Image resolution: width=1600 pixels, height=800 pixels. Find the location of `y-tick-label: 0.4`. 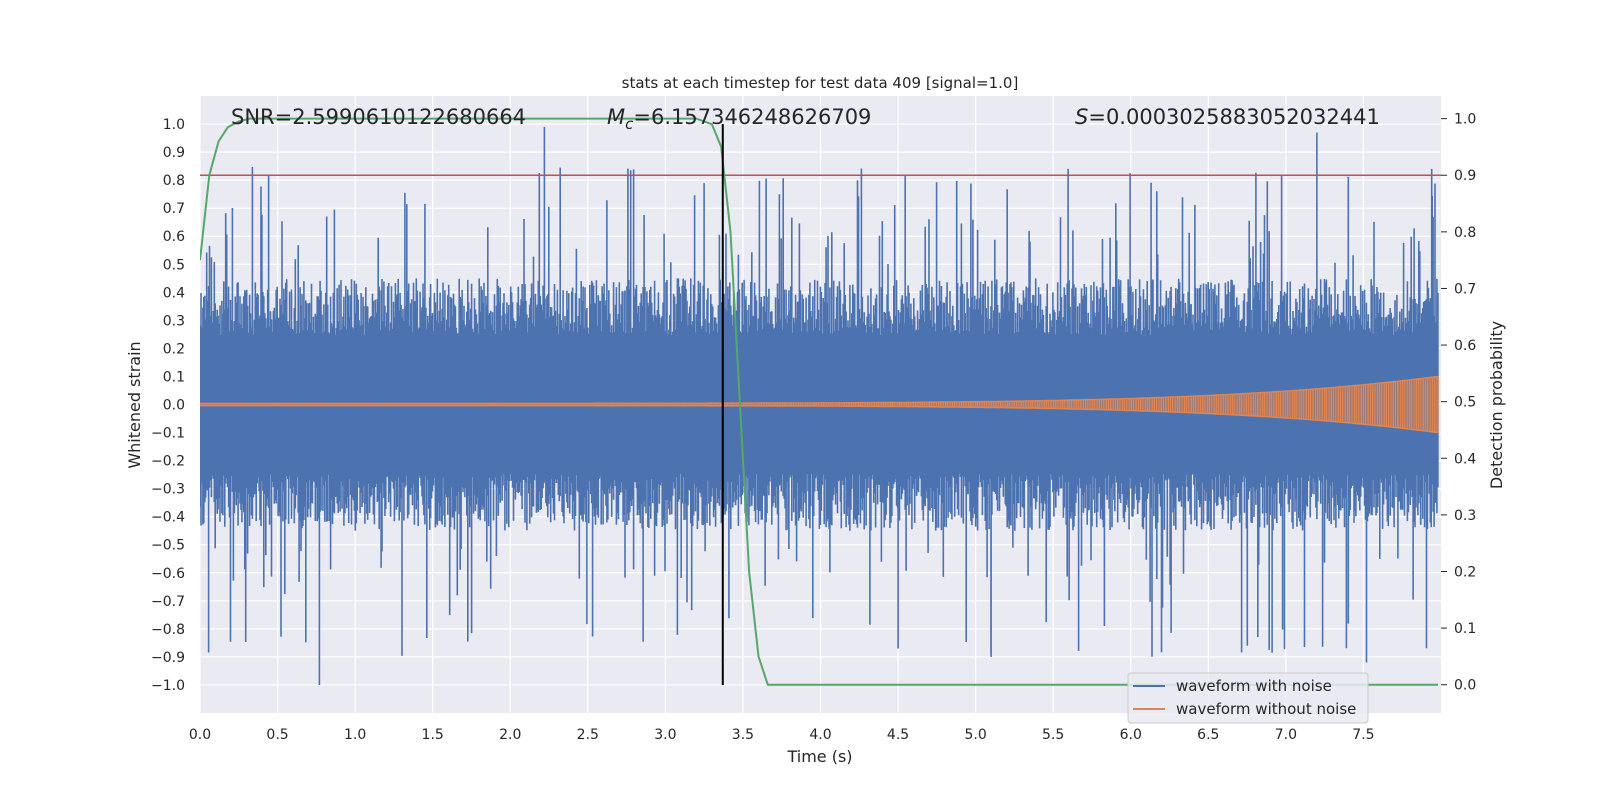

y-tick-label: 0.4 is located at coordinates (174, 293).